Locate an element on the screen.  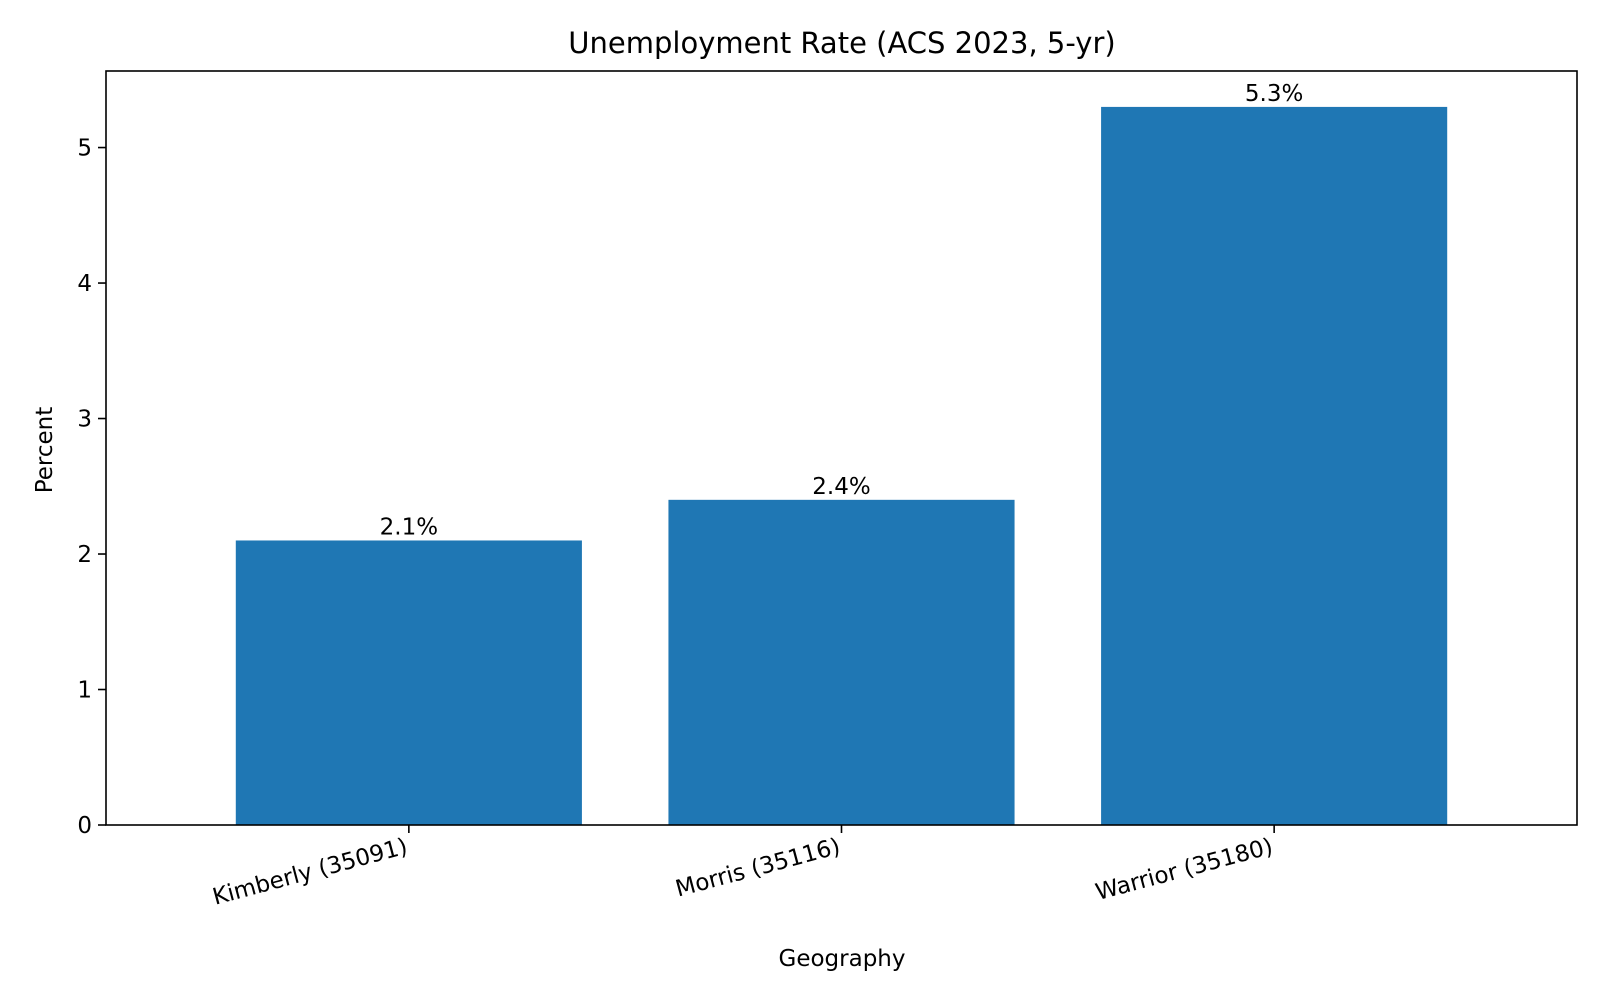
y-tick-label-0: 0 is located at coordinates (84, 826).